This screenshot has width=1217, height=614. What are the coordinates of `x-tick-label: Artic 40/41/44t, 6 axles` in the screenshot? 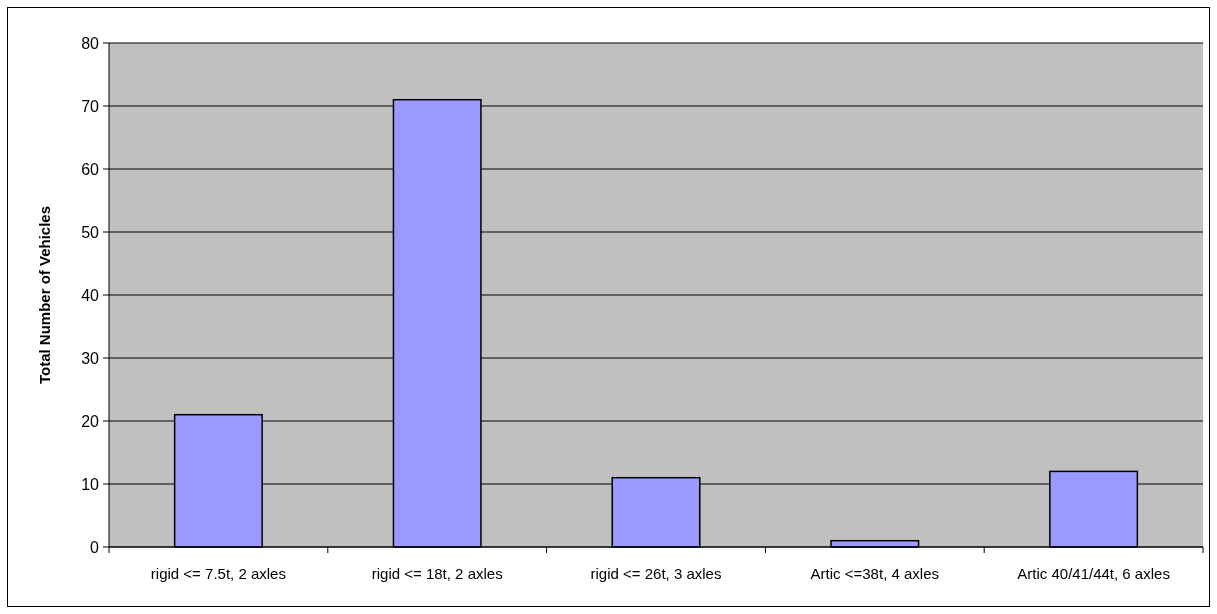 It's located at (1093, 573).